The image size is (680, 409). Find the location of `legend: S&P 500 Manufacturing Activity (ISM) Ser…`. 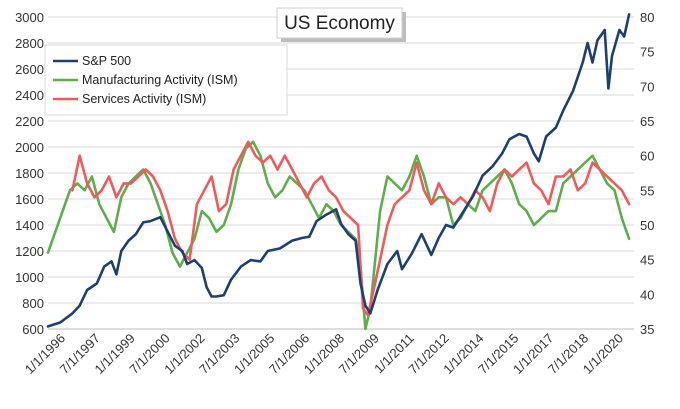

legend: S&P 500 Manufacturing Activity (ISM) Ser… is located at coordinates (166, 80).